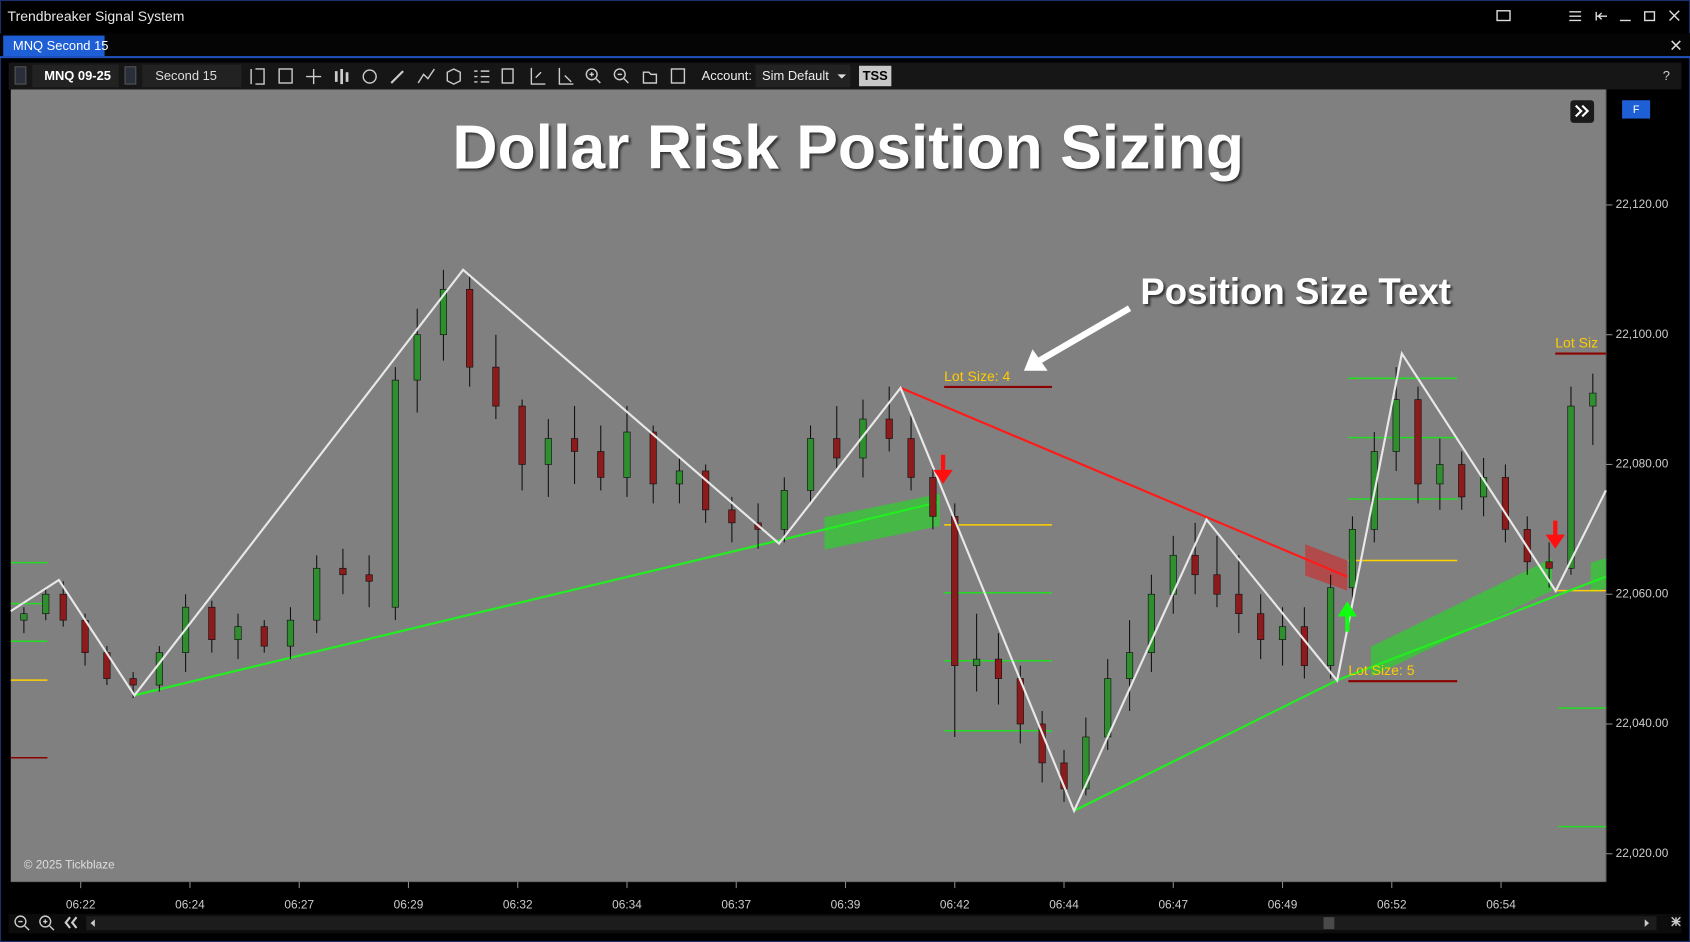 The width and height of the screenshot is (1690, 942). I want to click on scroll-track, so click(871, 923).